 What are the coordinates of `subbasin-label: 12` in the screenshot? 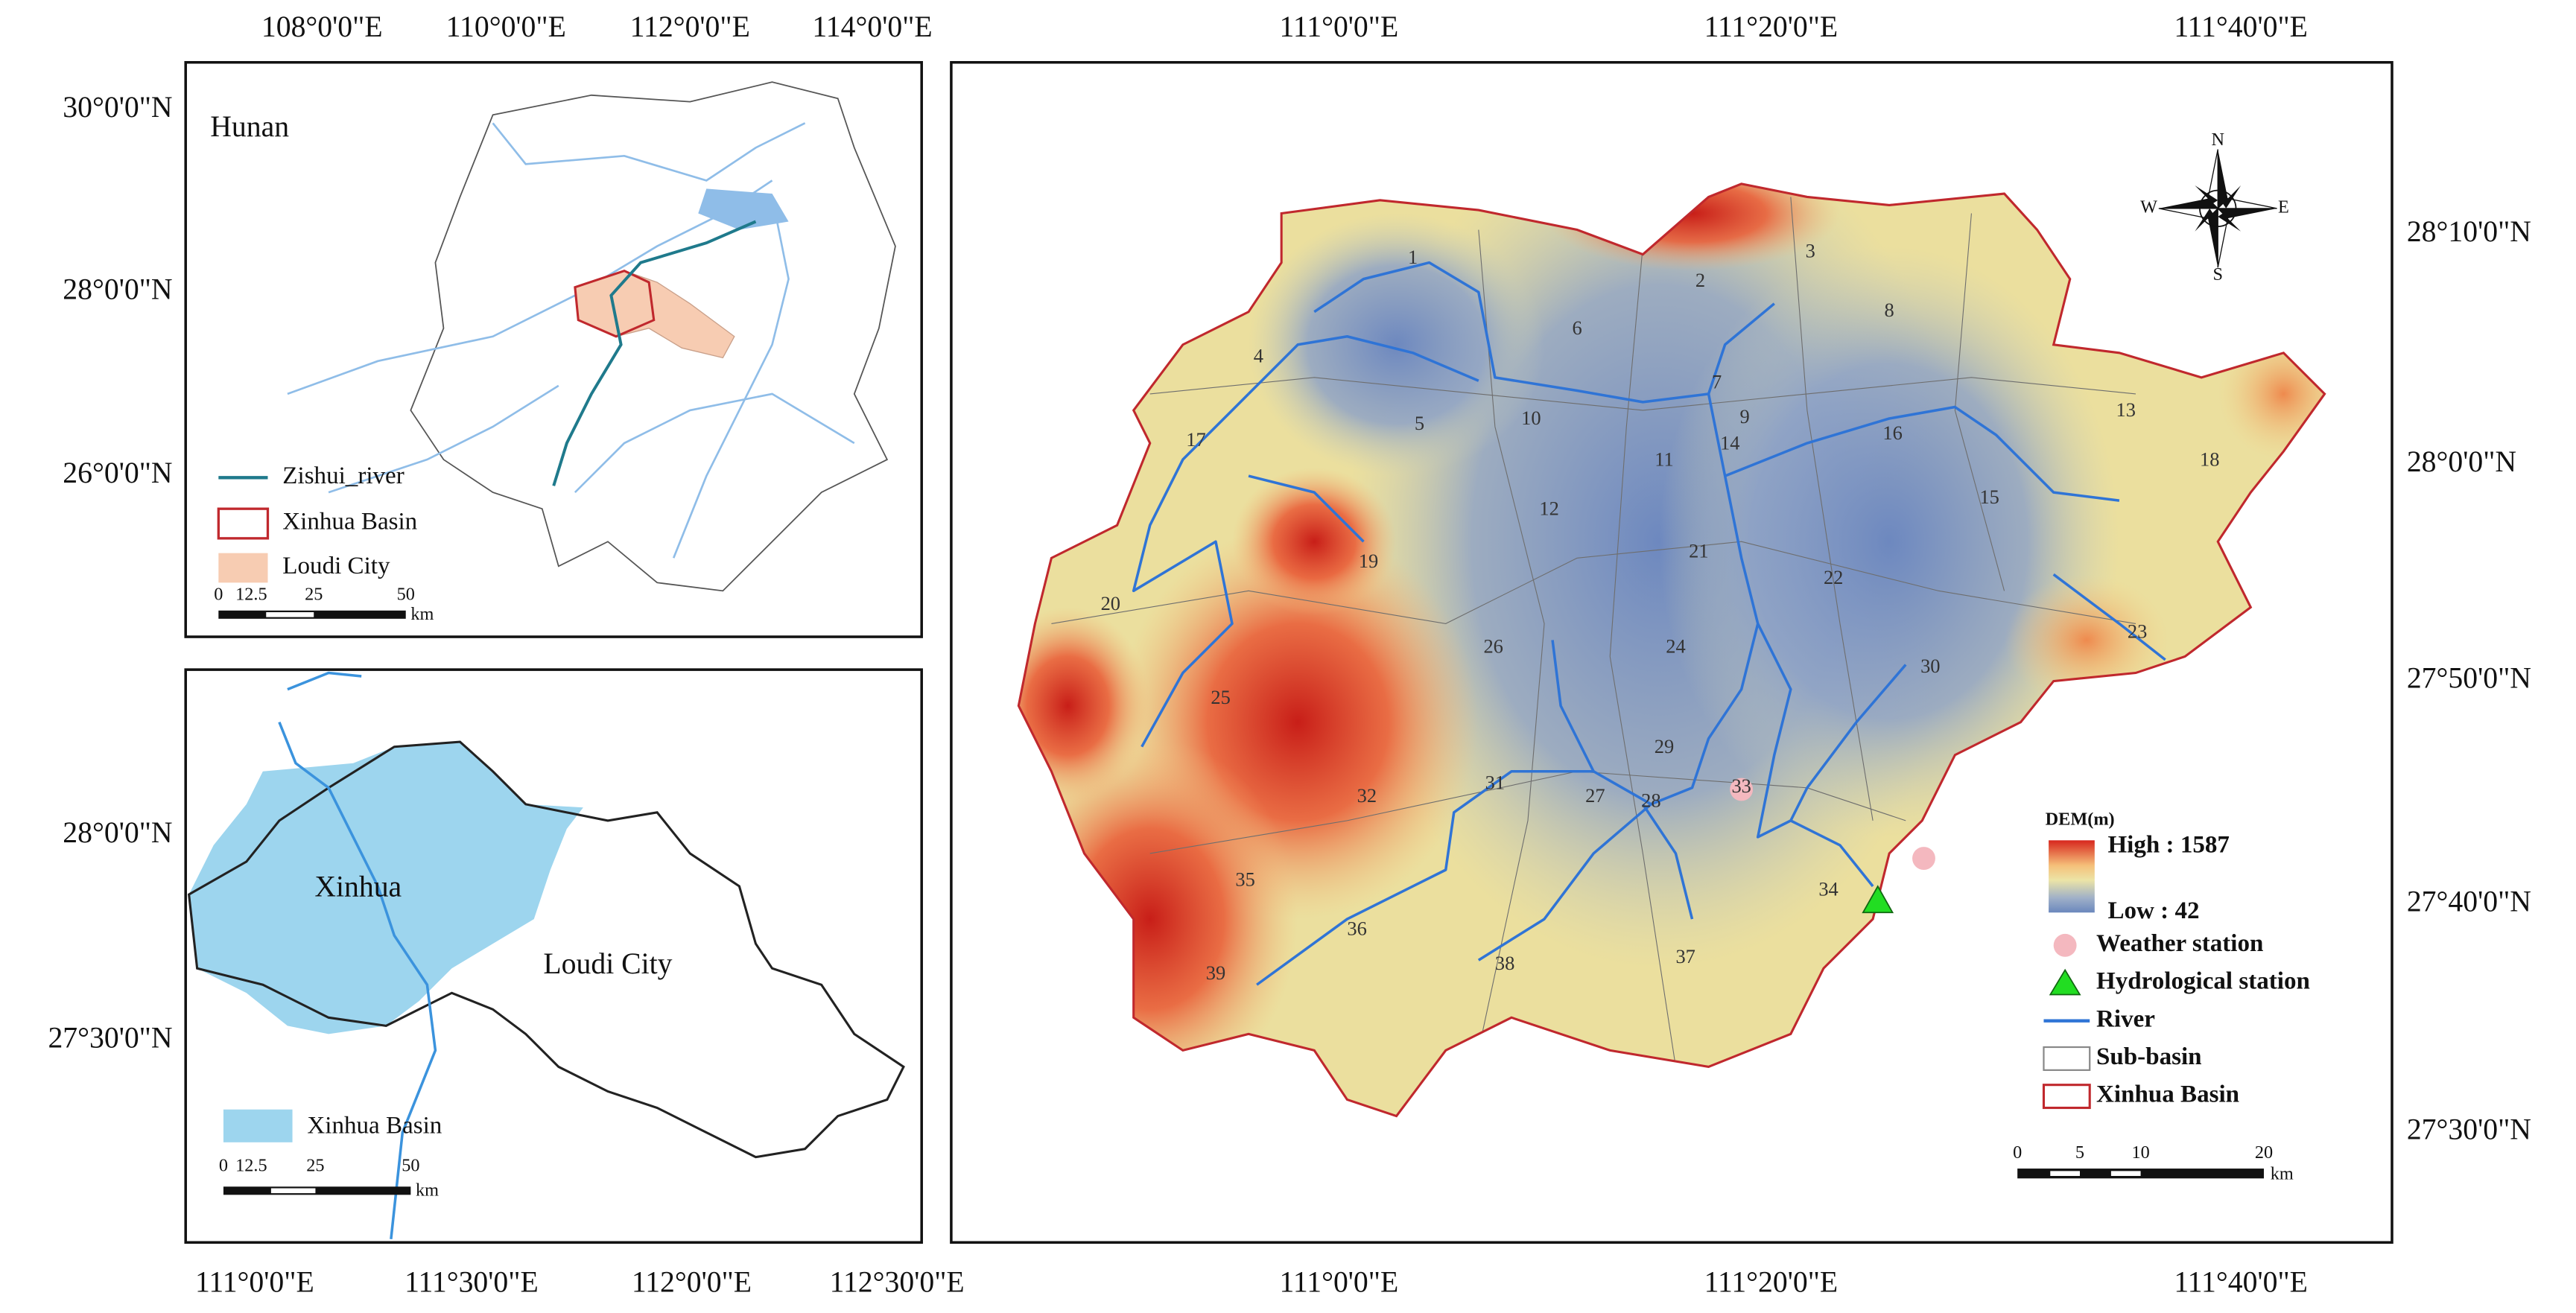 It's located at (1549, 508).